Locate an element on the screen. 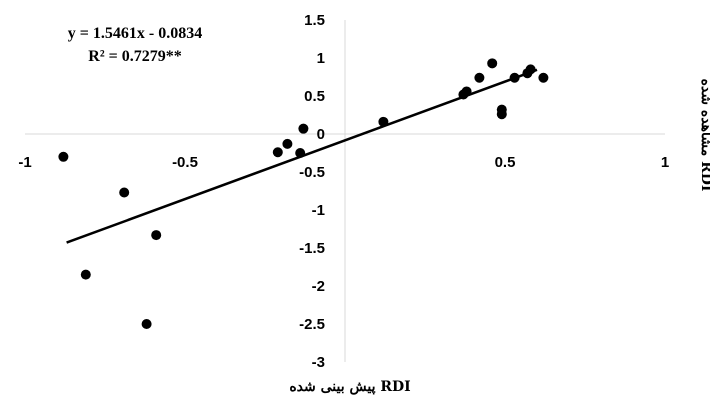 Image resolution: width=710 pixels, height=403 pixels. x-tick-label: -0.5 is located at coordinates (185, 162).